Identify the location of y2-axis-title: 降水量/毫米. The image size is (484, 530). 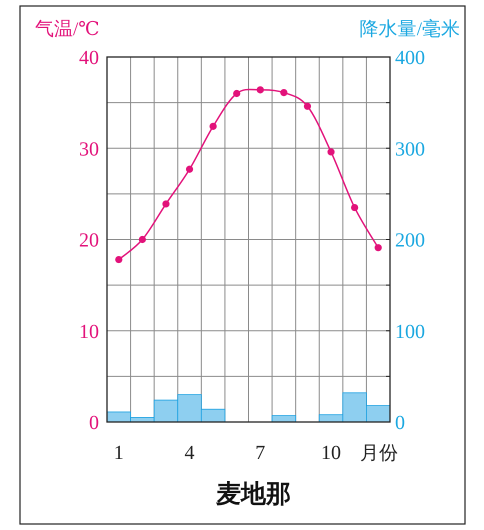
(410, 29).